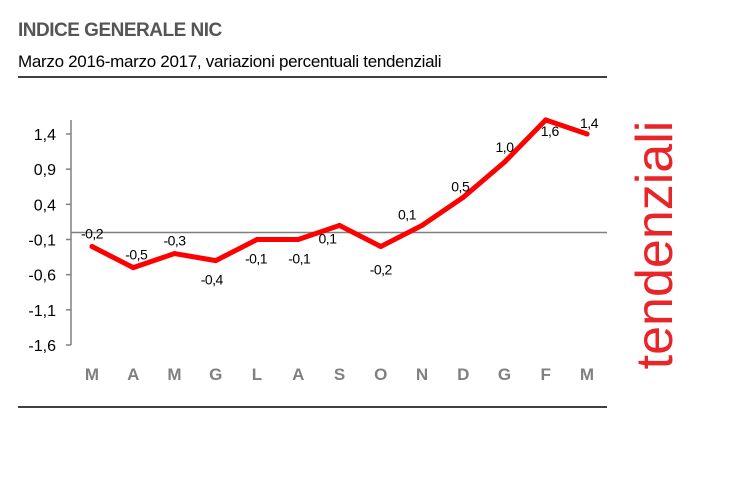 This screenshot has width=734, height=477. Describe the element at coordinates (45, 205) in the screenshot. I see `y-tick-label: 0,4` at that location.